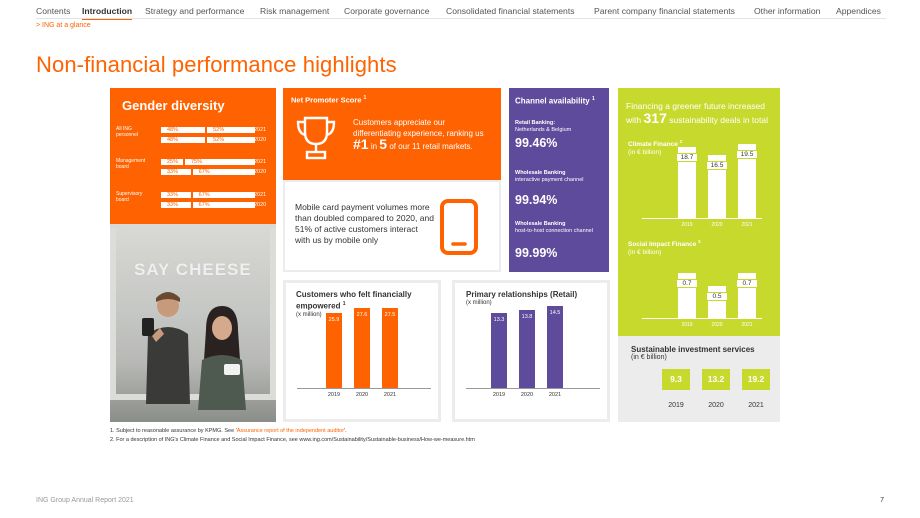 The image size is (920, 518). Describe the element at coordinates (390, 315) in the screenshot. I see `chart-value-label: 27.5` at that location.